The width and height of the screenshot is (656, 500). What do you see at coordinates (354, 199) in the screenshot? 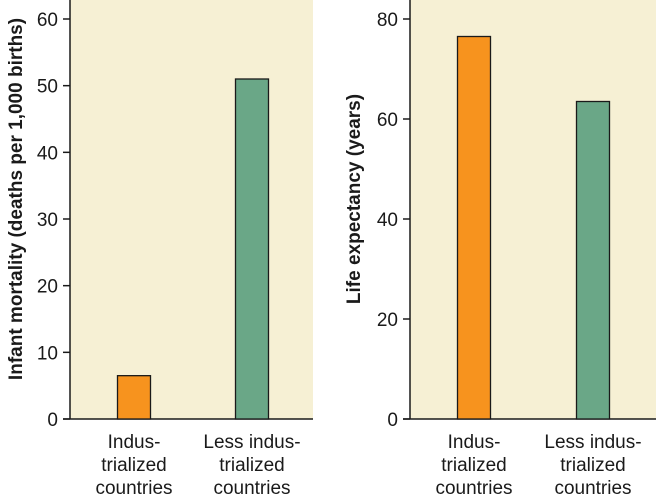
I see `life-expectancy-y-axis-title: Life expectancy (years)` at bounding box center [354, 199].